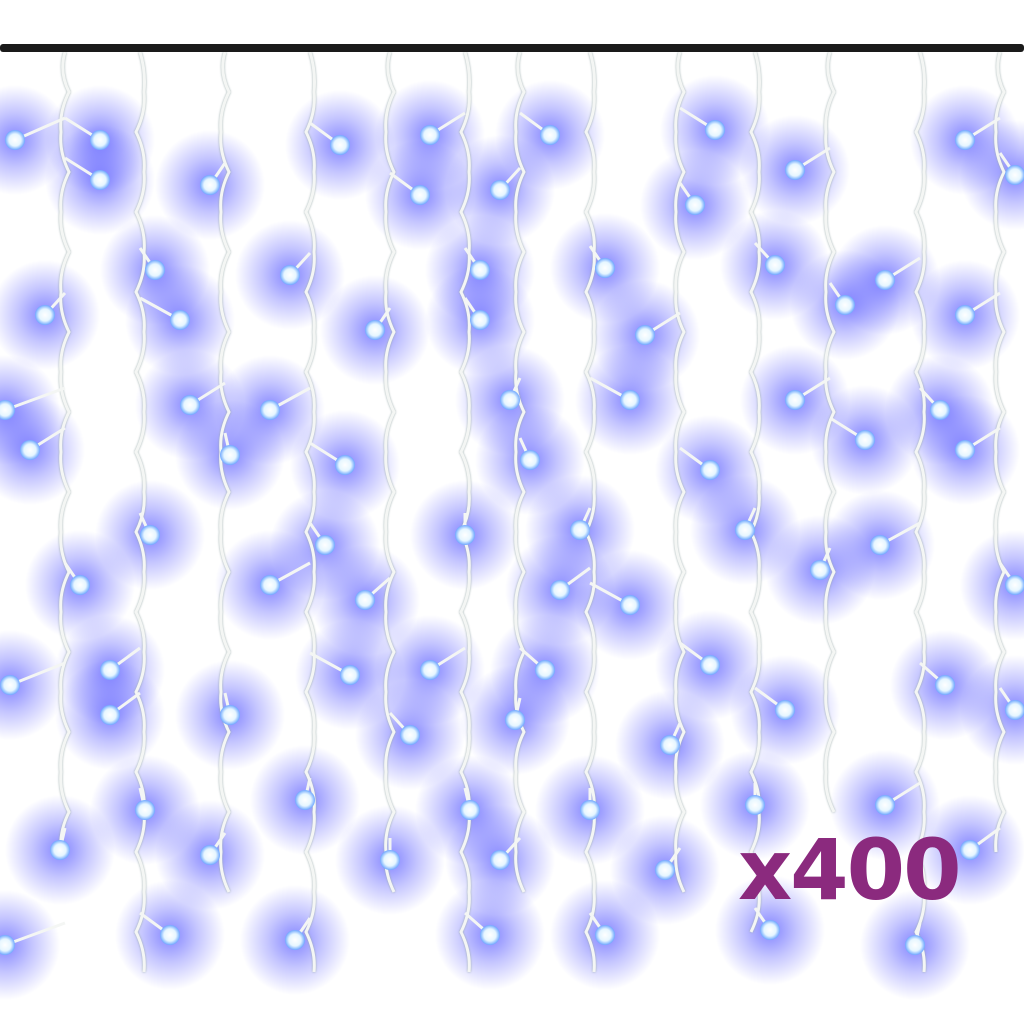 This screenshot has width=1024, height=1024. I want to click on quantity-label: x400, so click(850, 870).